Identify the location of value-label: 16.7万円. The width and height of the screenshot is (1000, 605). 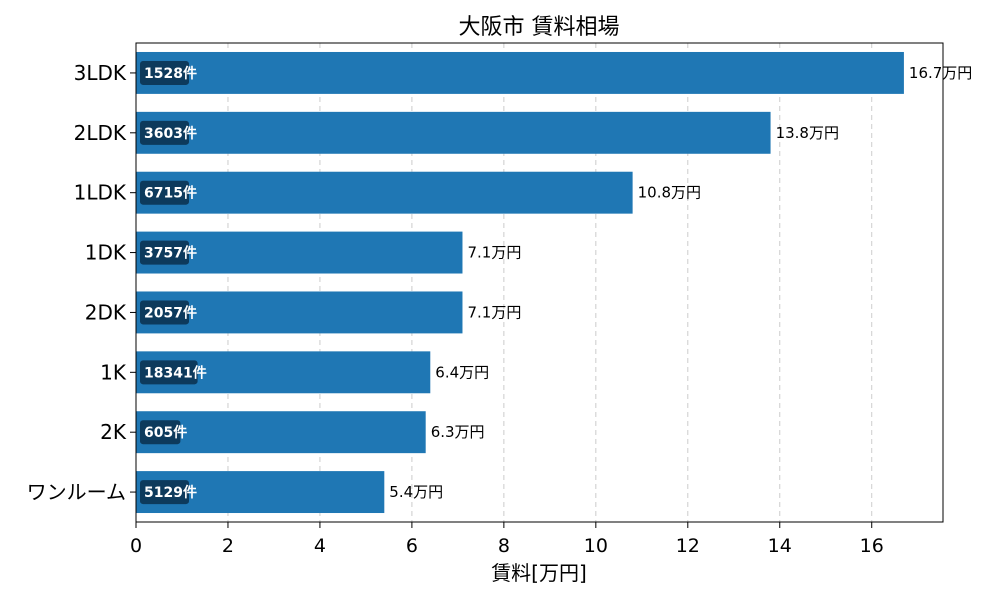
(940, 73).